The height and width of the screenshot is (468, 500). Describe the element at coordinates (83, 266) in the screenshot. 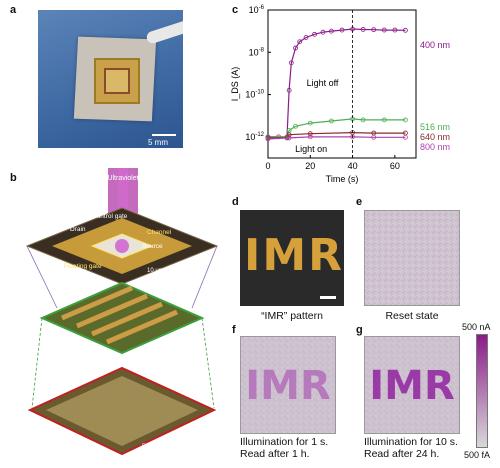

I see `floating-gate-label: Floating gate` at that location.